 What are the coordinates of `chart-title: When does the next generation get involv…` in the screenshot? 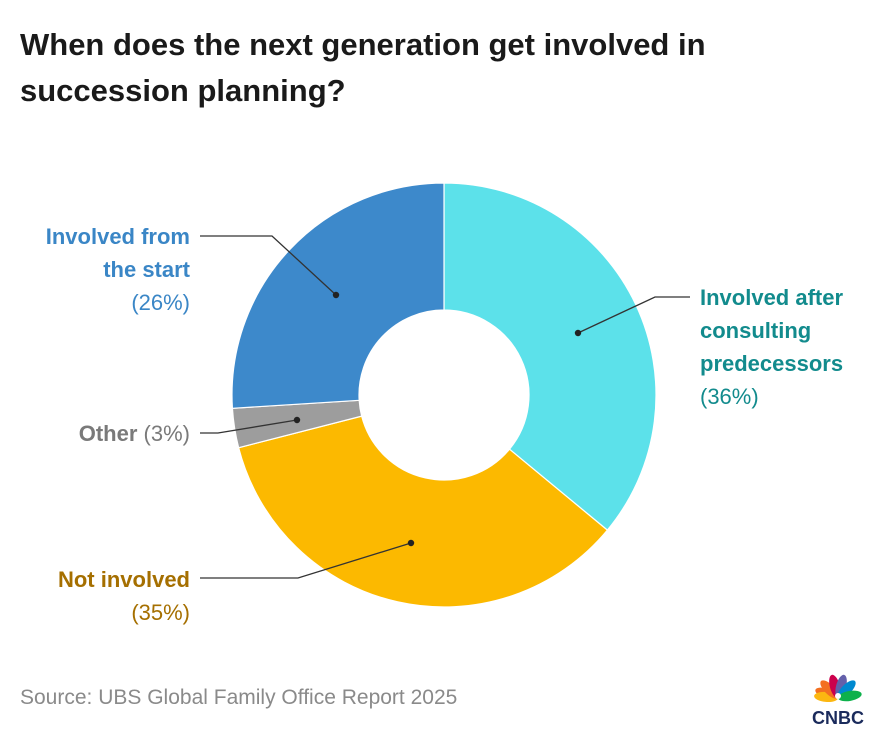 It's located at (363, 67).